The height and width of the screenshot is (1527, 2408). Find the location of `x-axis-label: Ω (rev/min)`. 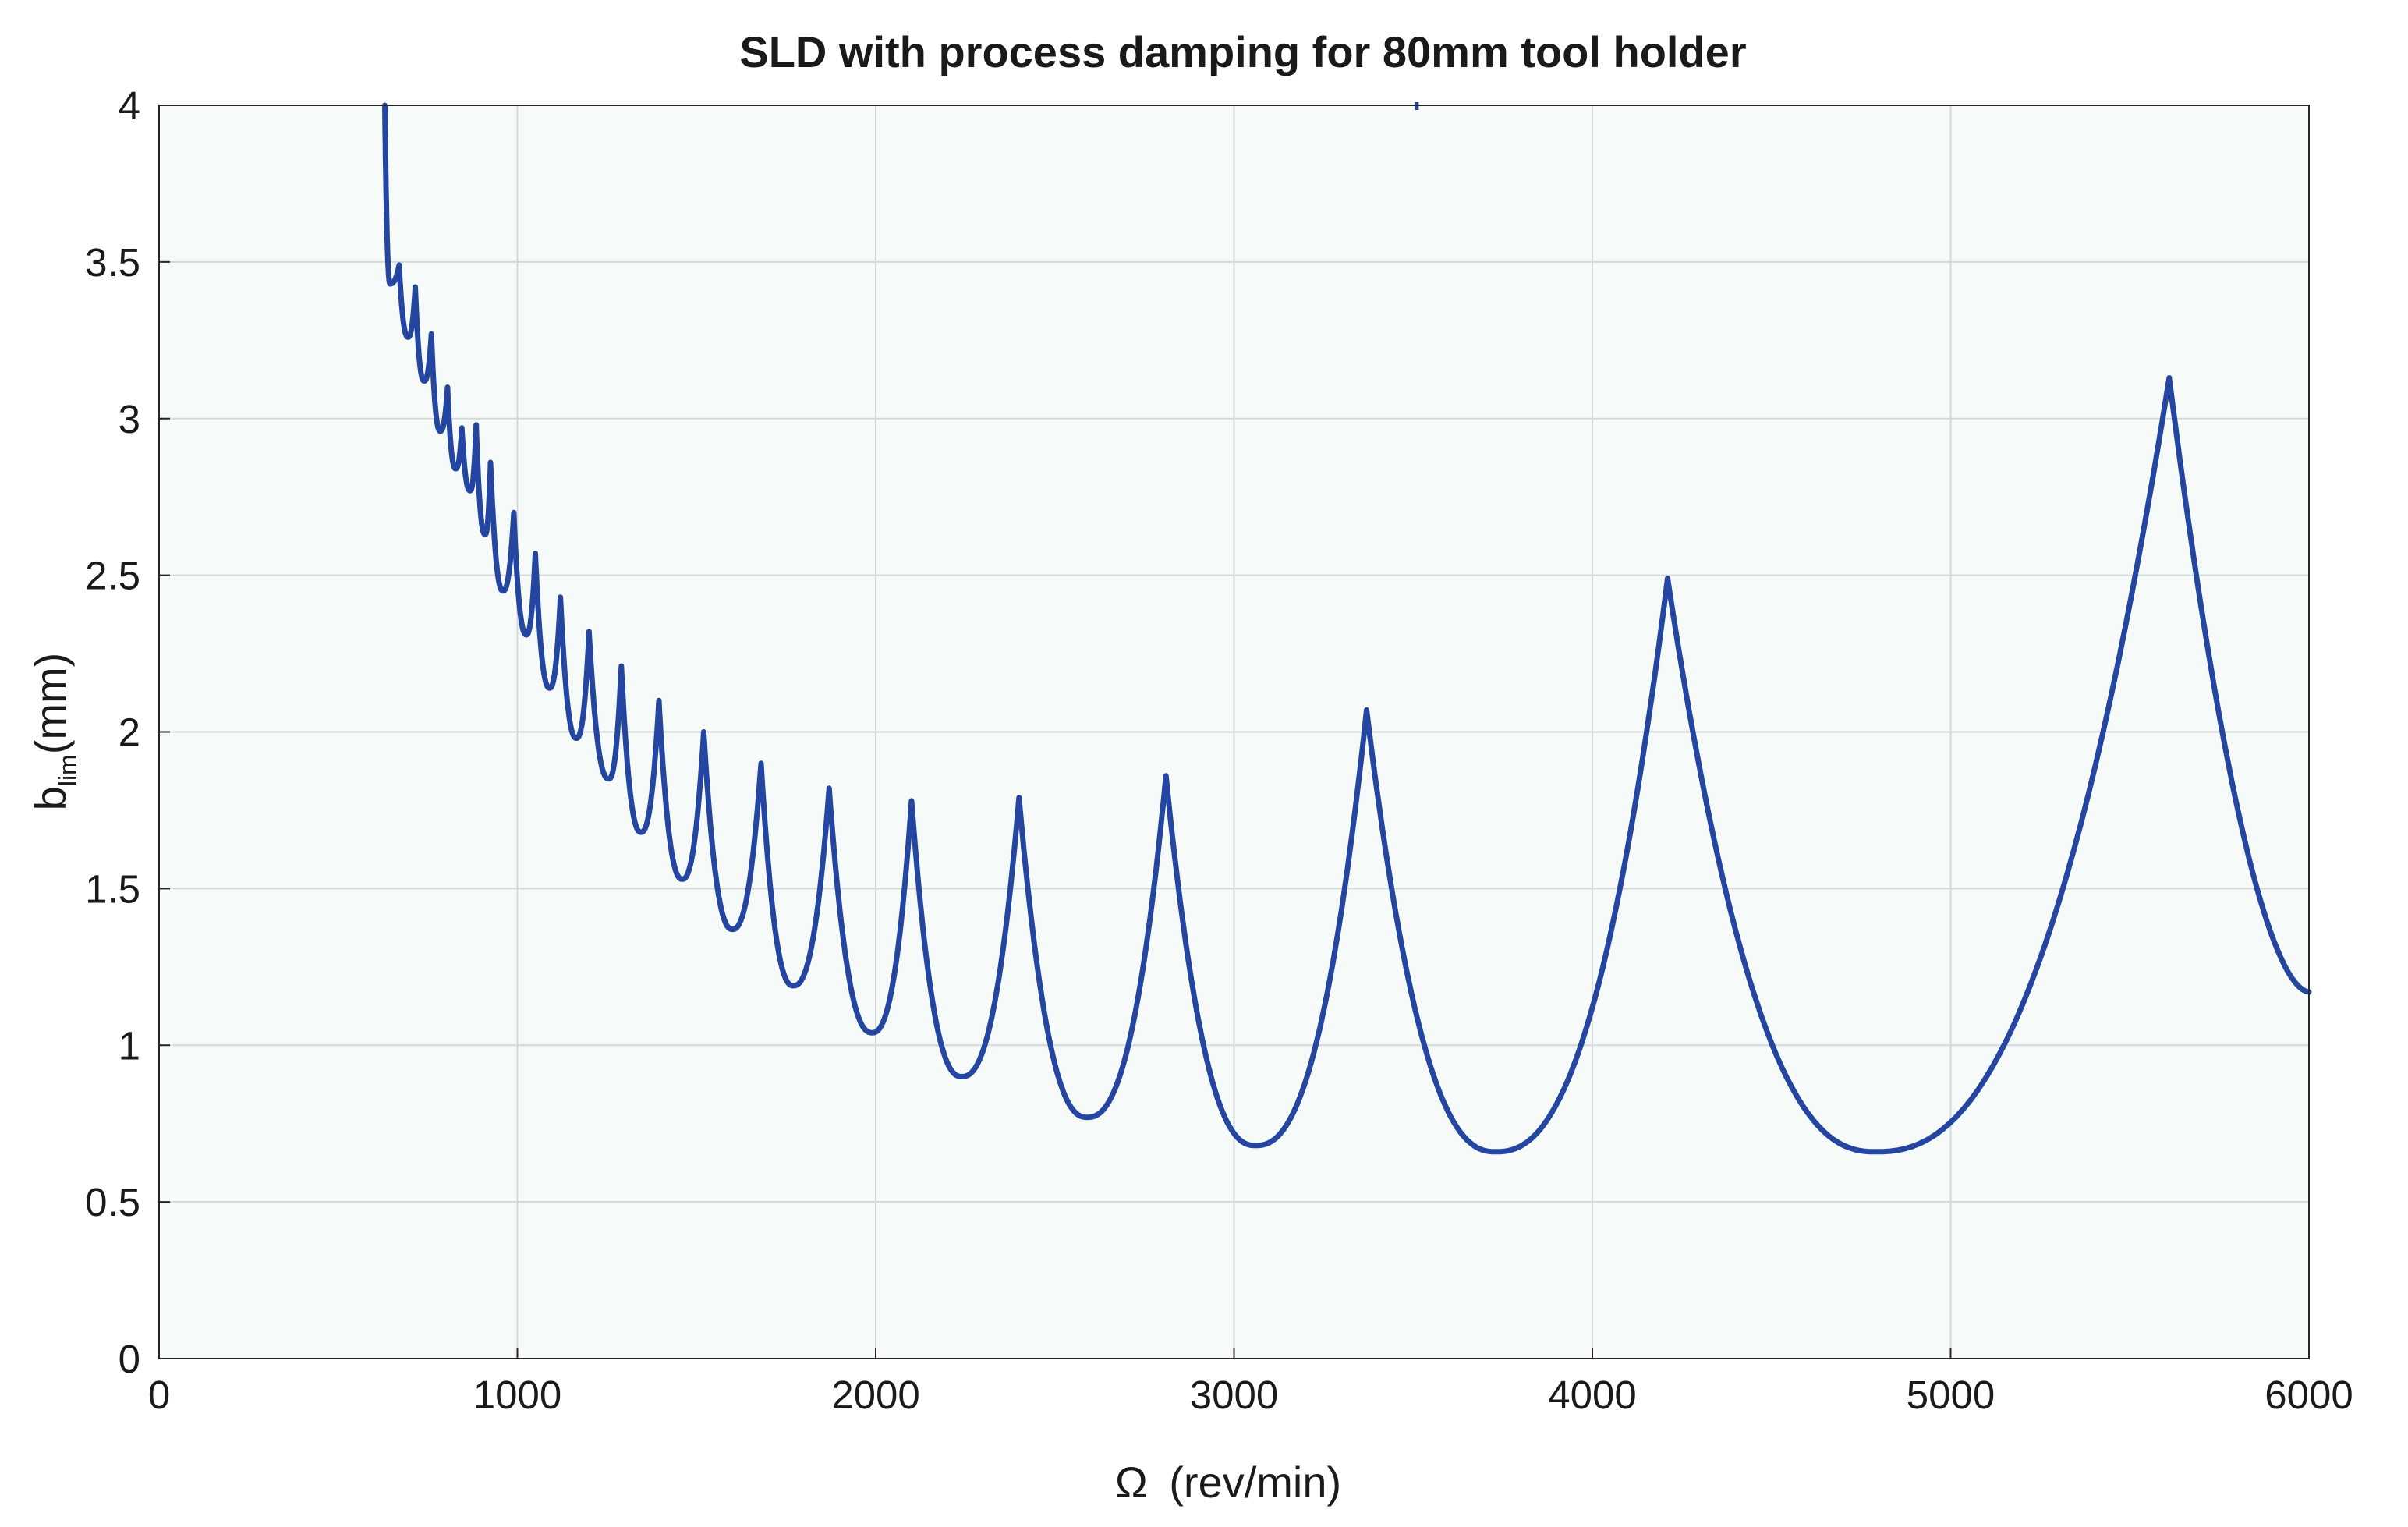

x-axis-label: Ω (rev/min) is located at coordinates (1228, 1482).